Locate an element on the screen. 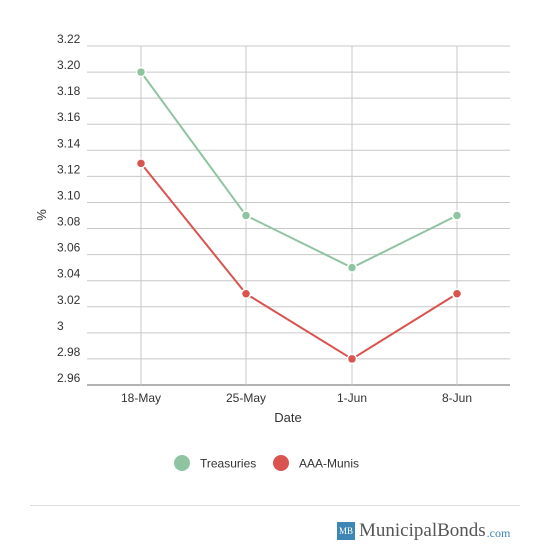 The width and height of the screenshot is (550, 558). y-axis-title: % is located at coordinates (41, 215).